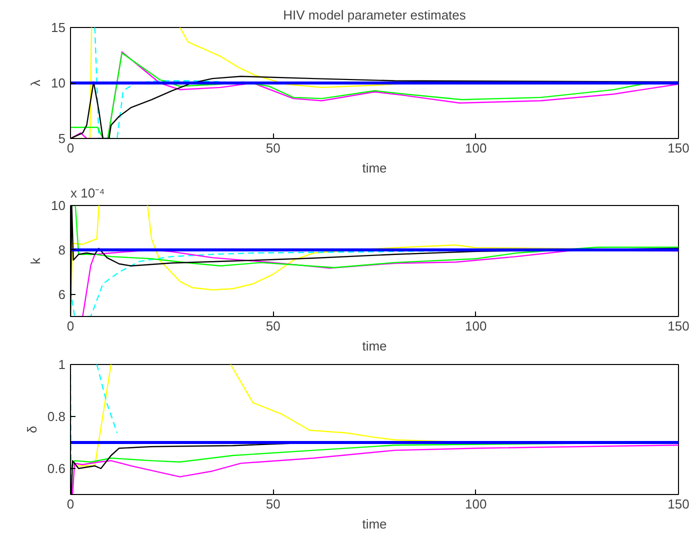 The image size is (696, 535). What do you see at coordinates (56, 468) in the screenshot?
I see `y-tick-label: 0.6` at bounding box center [56, 468].